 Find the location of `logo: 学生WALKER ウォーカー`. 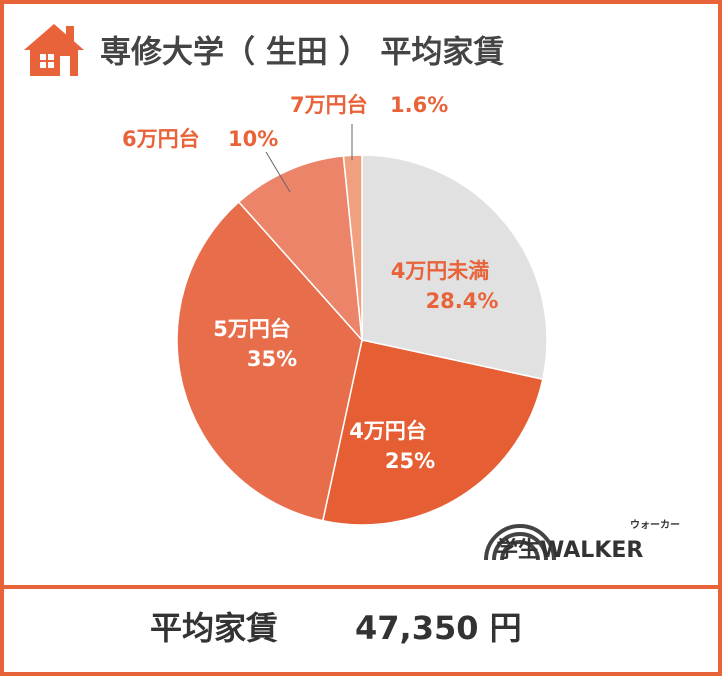

logo: 学生WALKER ウォーカー is located at coordinates (582, 541).